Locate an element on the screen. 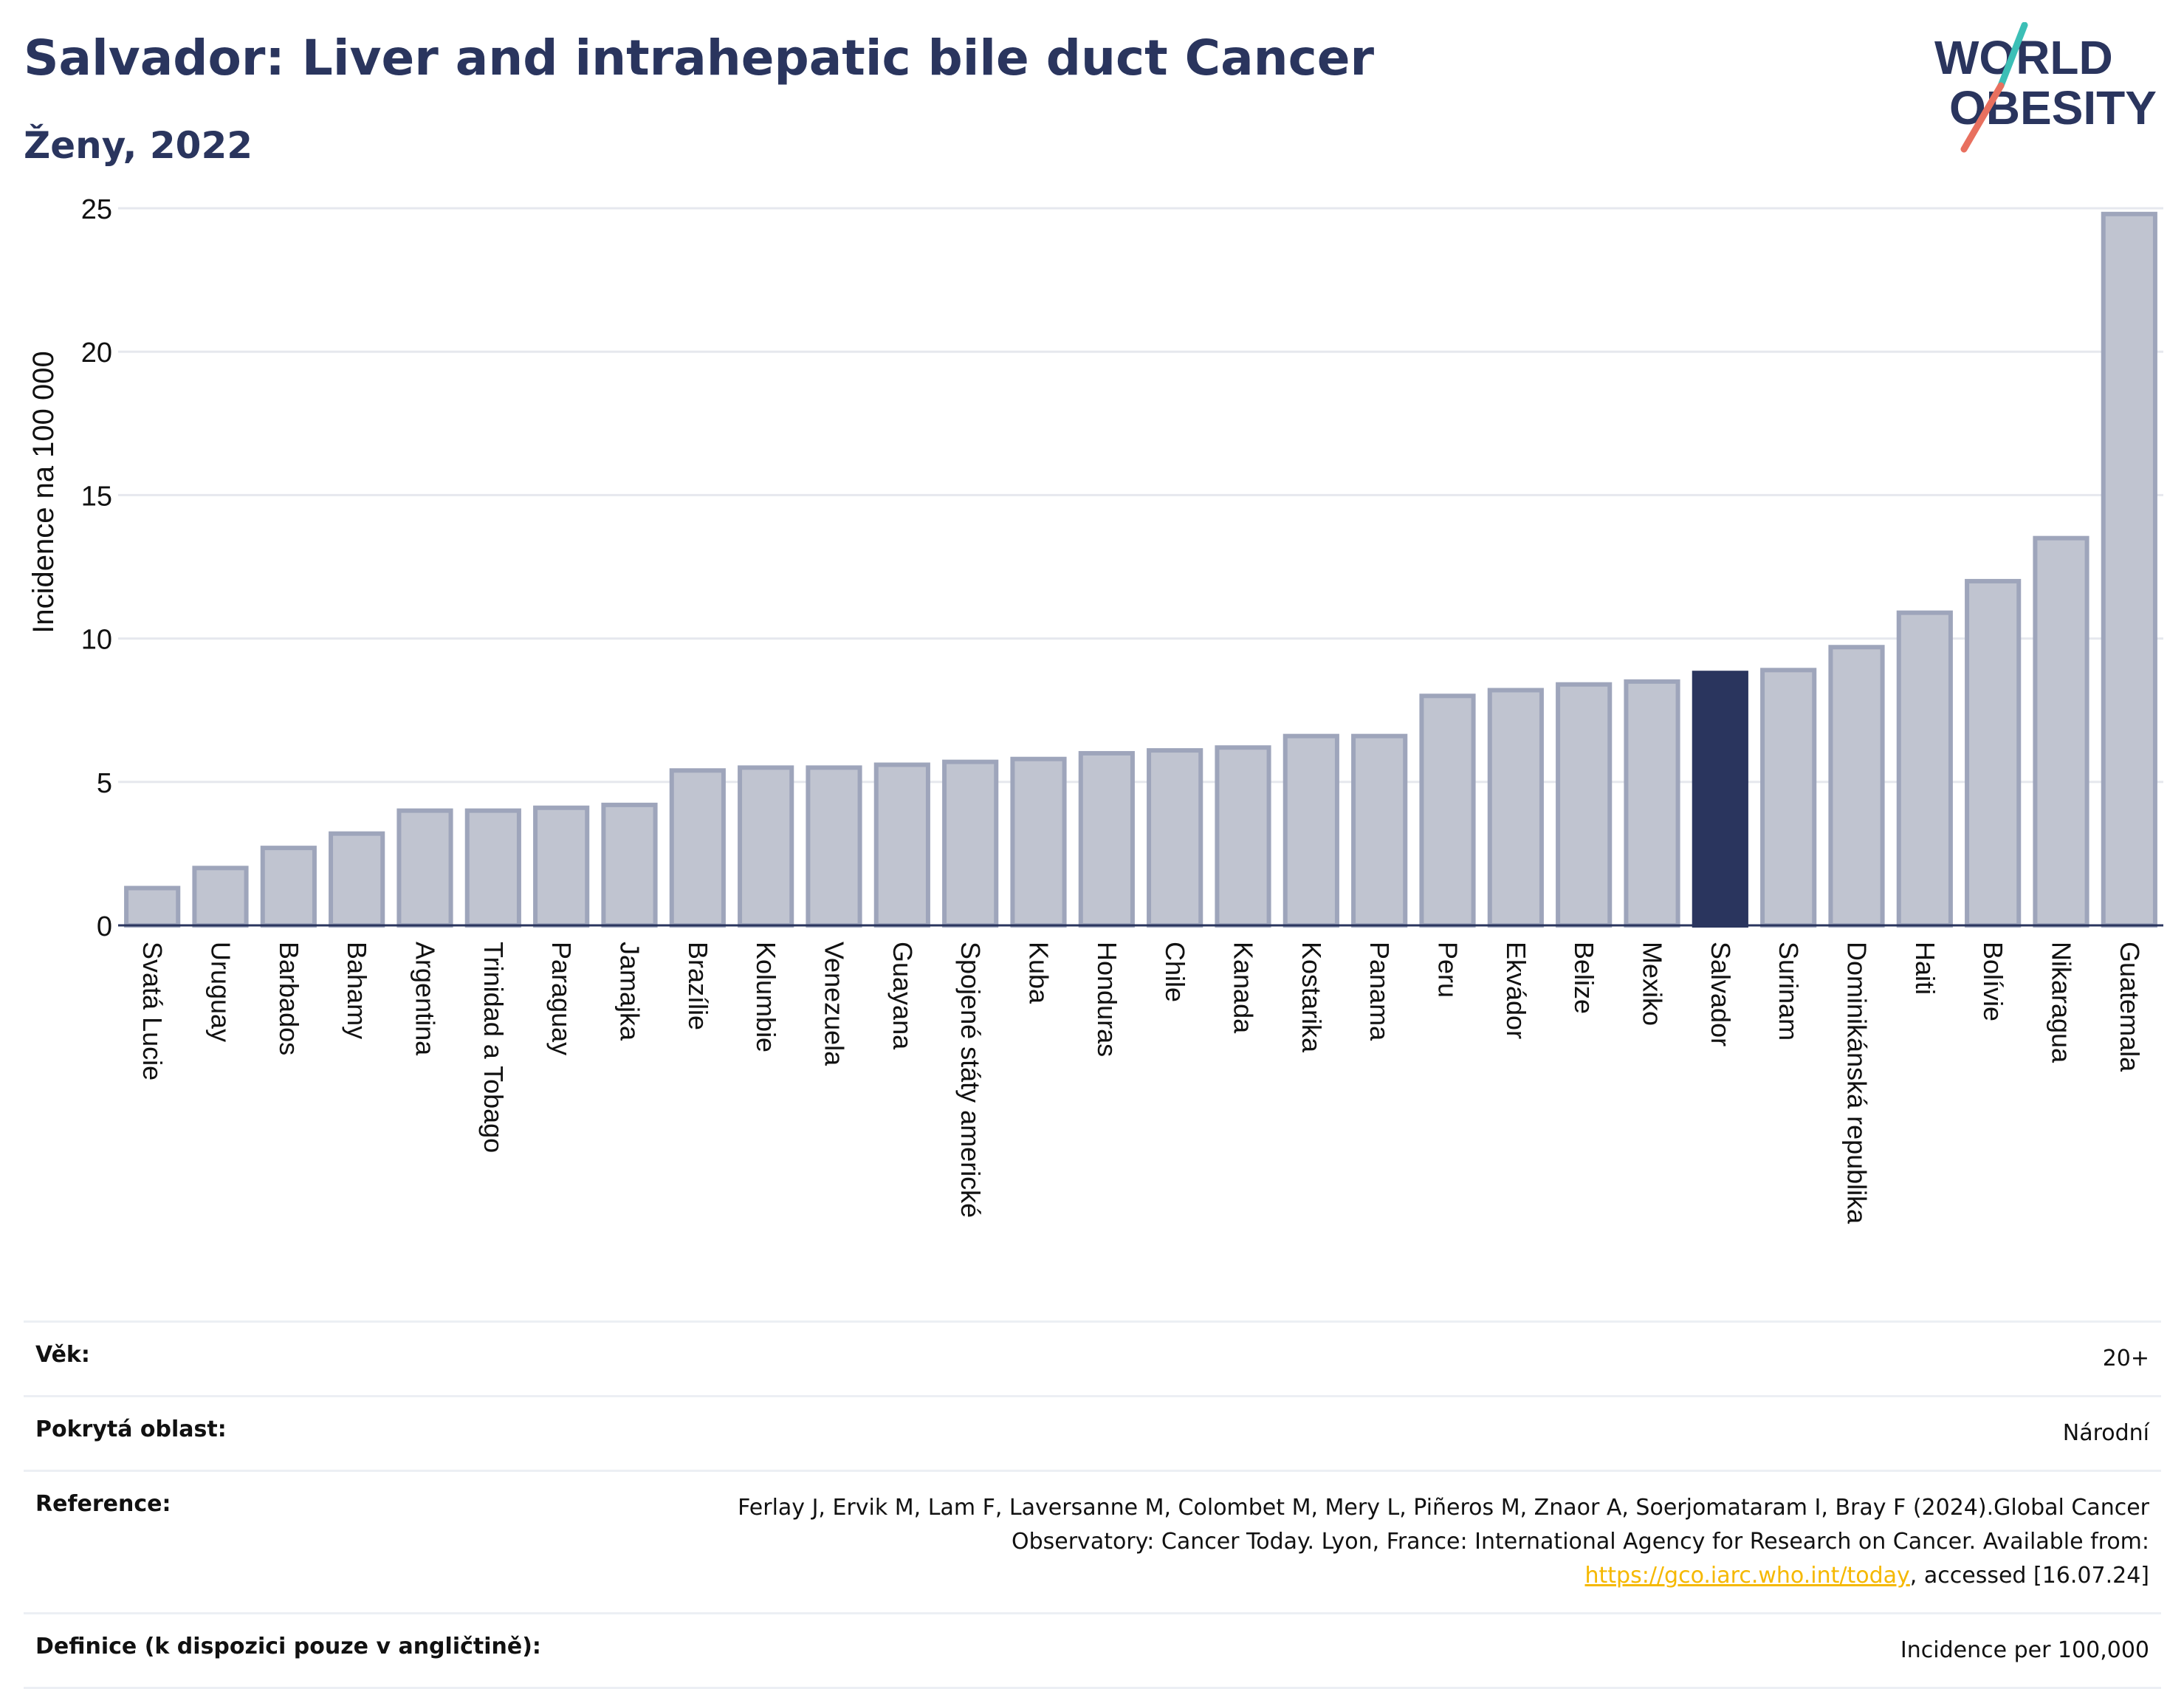 The height and width of the screenshot is (1689, 2184). bar-paraguay is located at coordinates (561, 867).